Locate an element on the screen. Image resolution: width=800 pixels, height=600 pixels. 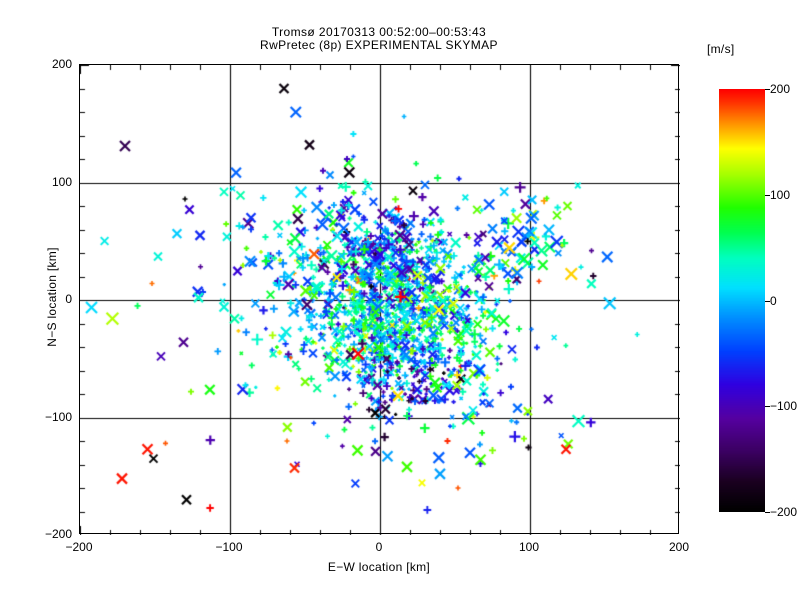
title-line-2: RwPretec (8p) EXPERIMENTAL SKYMAP is located at coordinates (379, 45).